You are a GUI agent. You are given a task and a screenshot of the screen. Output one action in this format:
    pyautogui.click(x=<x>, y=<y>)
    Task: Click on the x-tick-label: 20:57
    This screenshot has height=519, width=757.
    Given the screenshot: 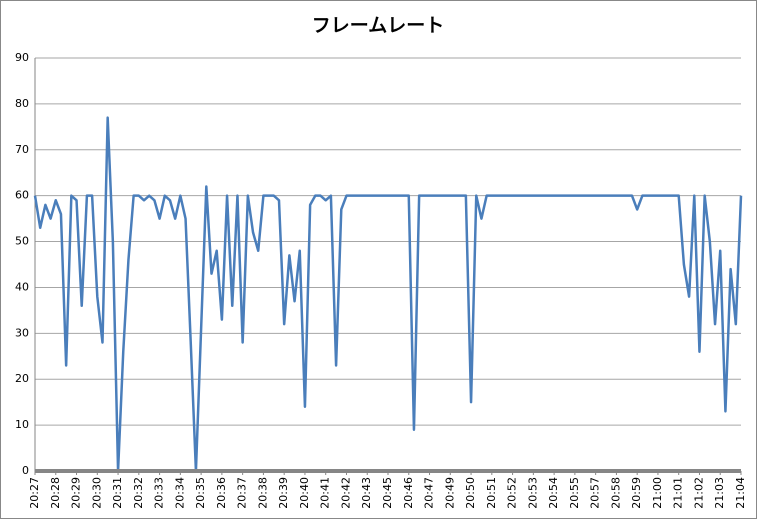 What is the action you would take?
    pyautogui.click(x=595, y=493)
    